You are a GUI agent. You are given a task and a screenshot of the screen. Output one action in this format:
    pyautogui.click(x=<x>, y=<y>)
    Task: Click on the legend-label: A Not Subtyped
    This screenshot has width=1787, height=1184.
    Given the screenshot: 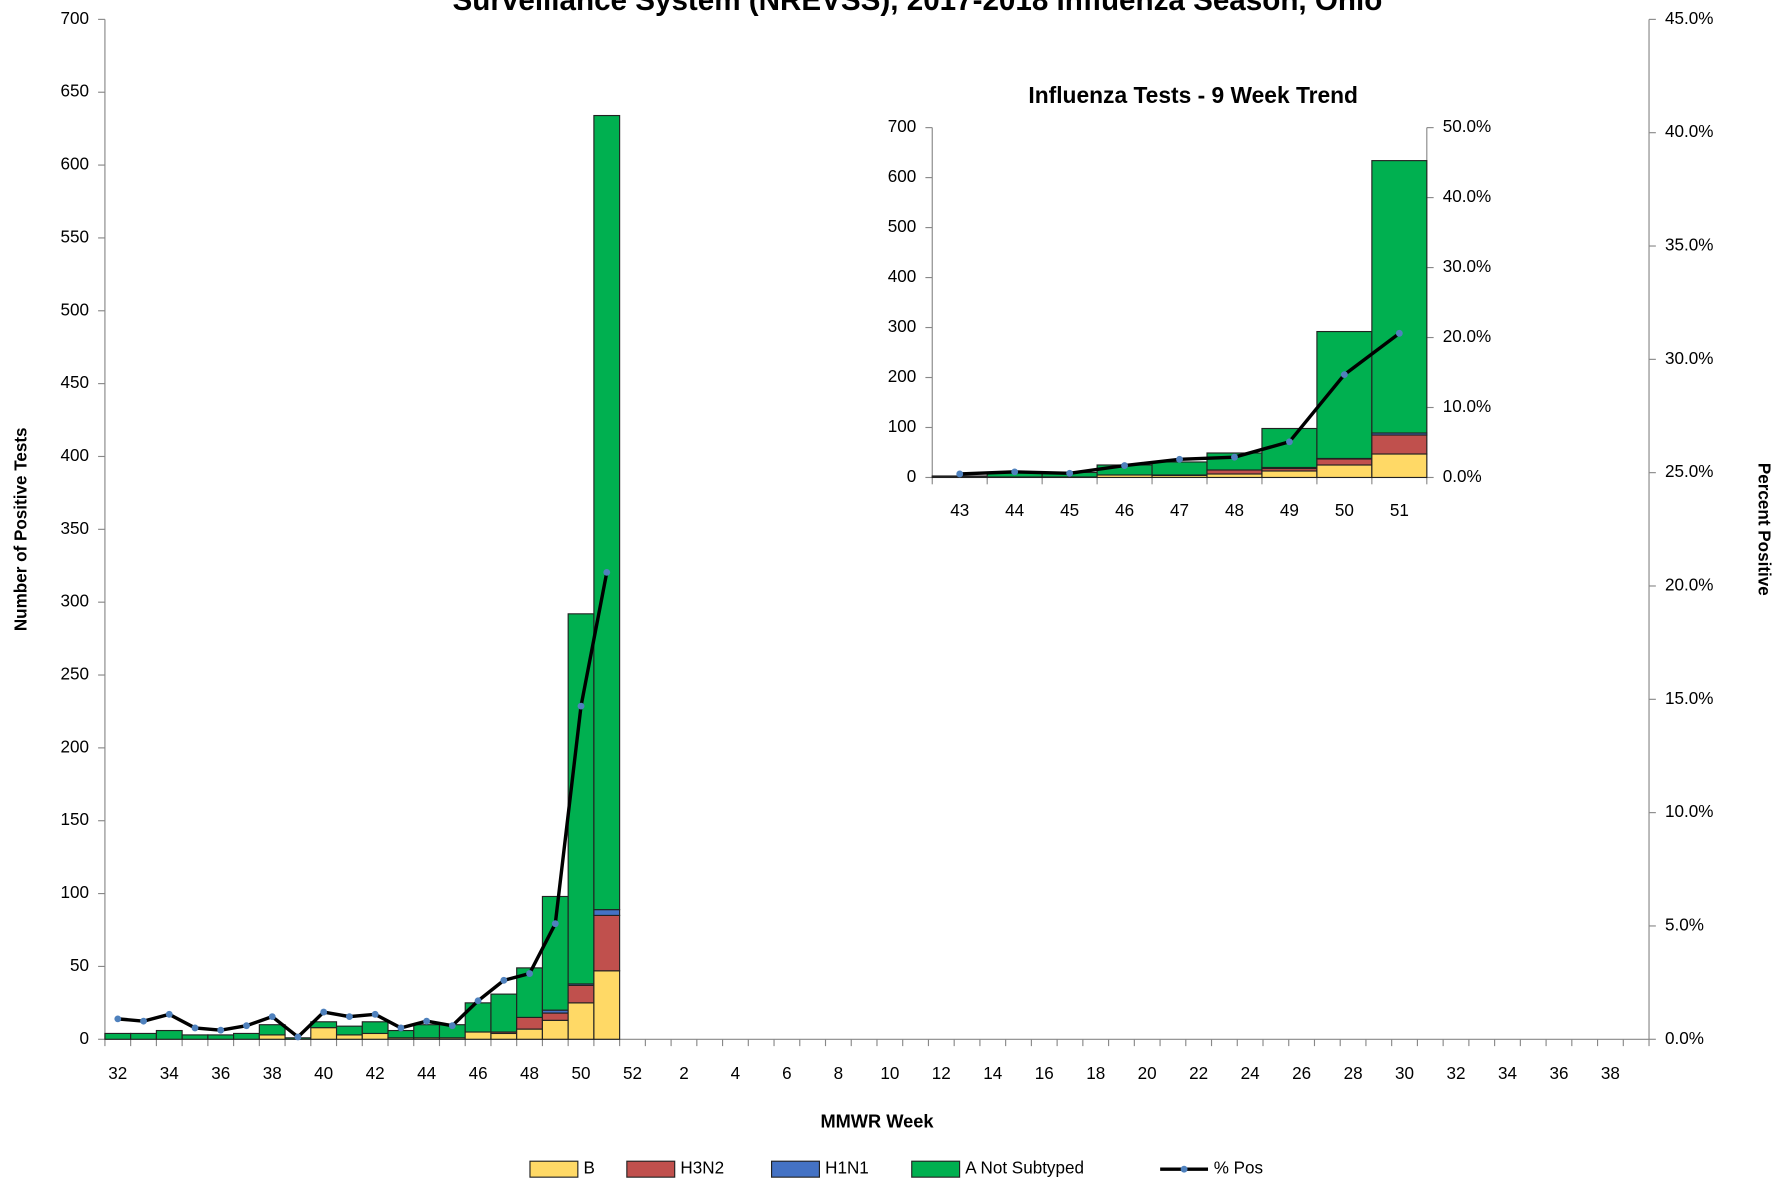 What is the action you would take?
    pyautogui.click(x=1024, y=1168)
    